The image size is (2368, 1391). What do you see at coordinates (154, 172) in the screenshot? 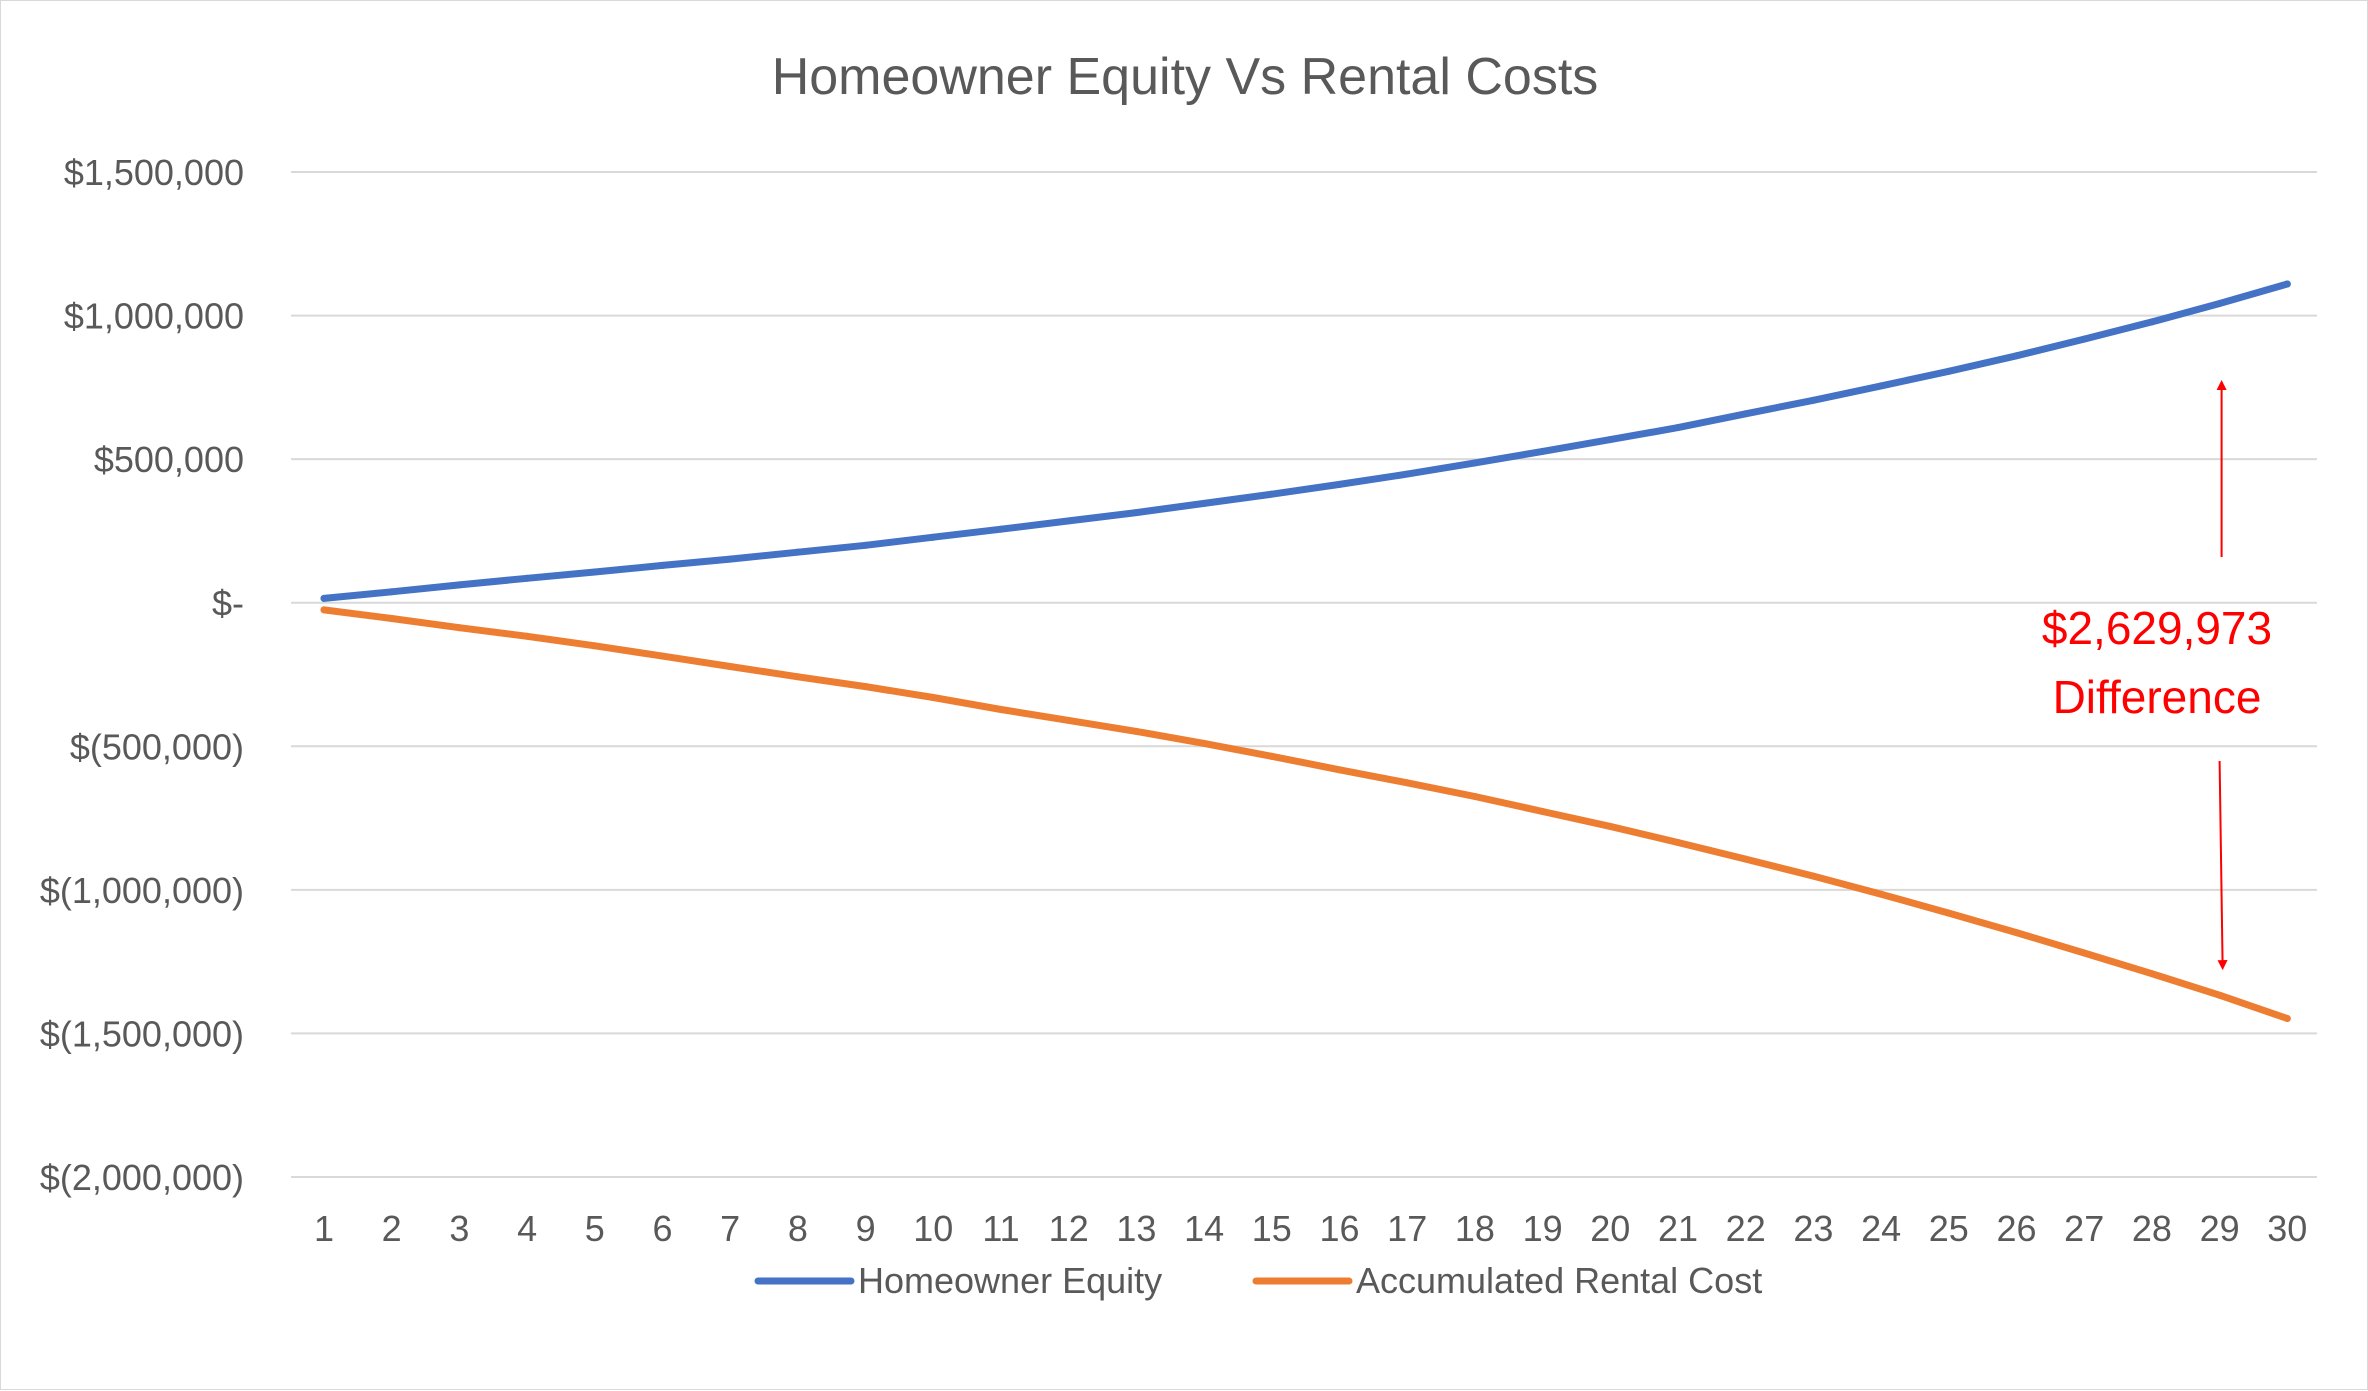
I see `y-tick-label: $1,500,000` at bounding box center [154, 172].